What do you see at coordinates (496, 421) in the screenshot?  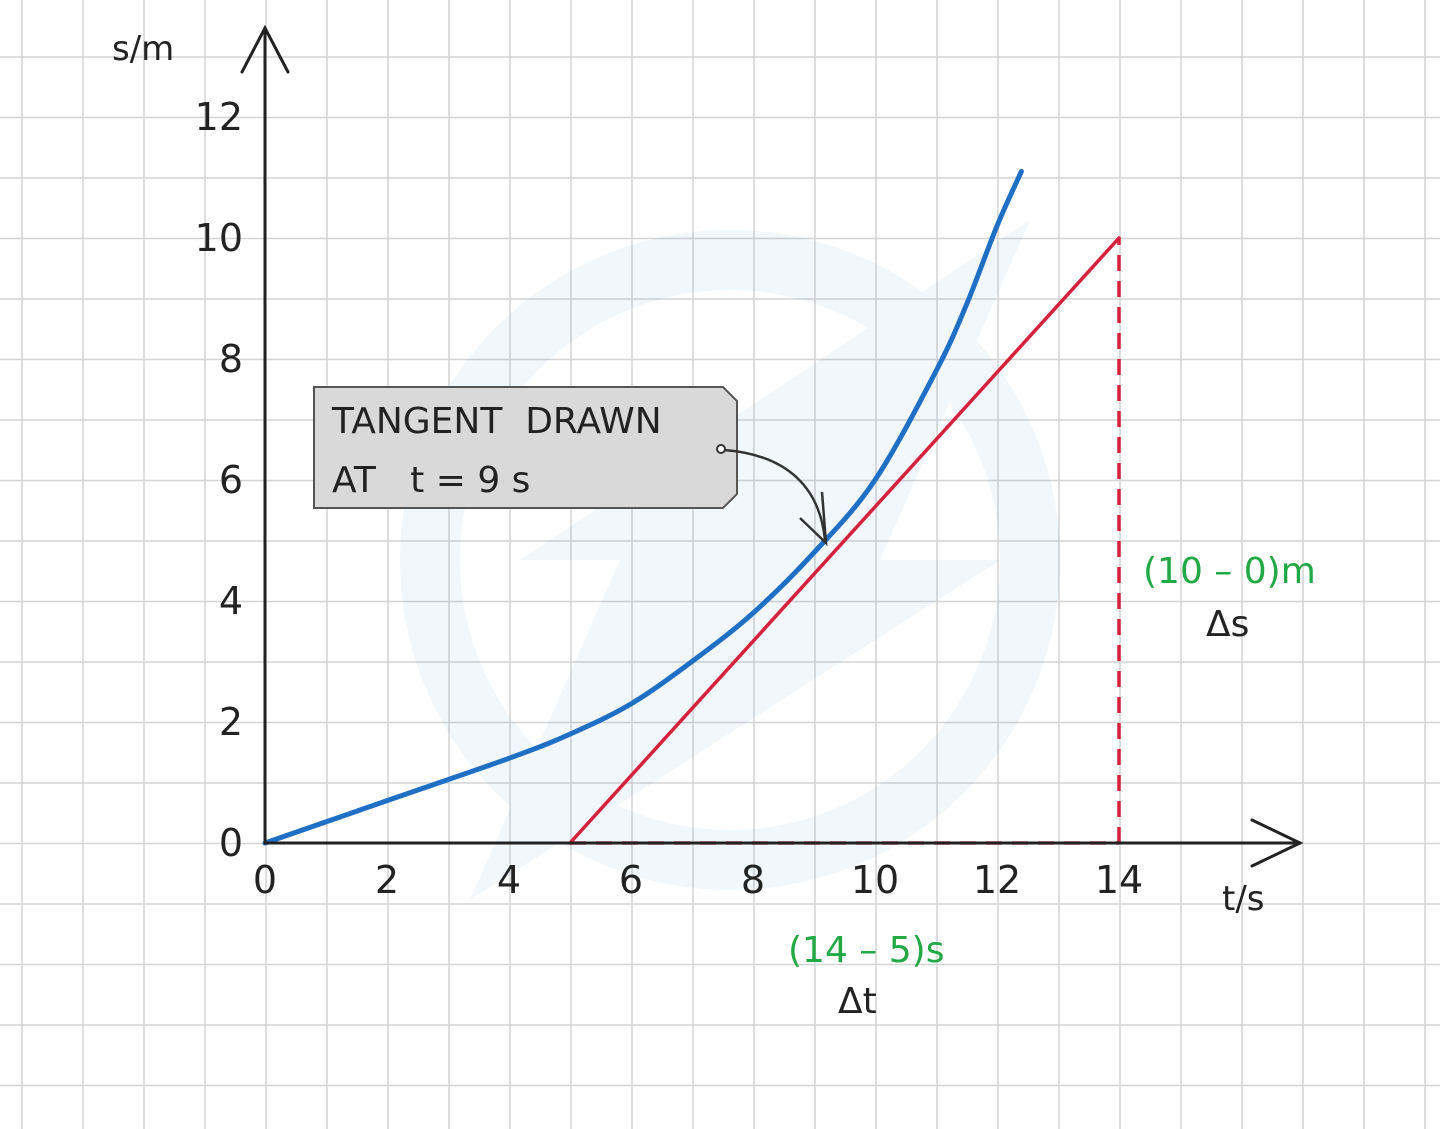 I see `callout-line-1: TANGENT DRAWN` at bounding box center [496, 421].